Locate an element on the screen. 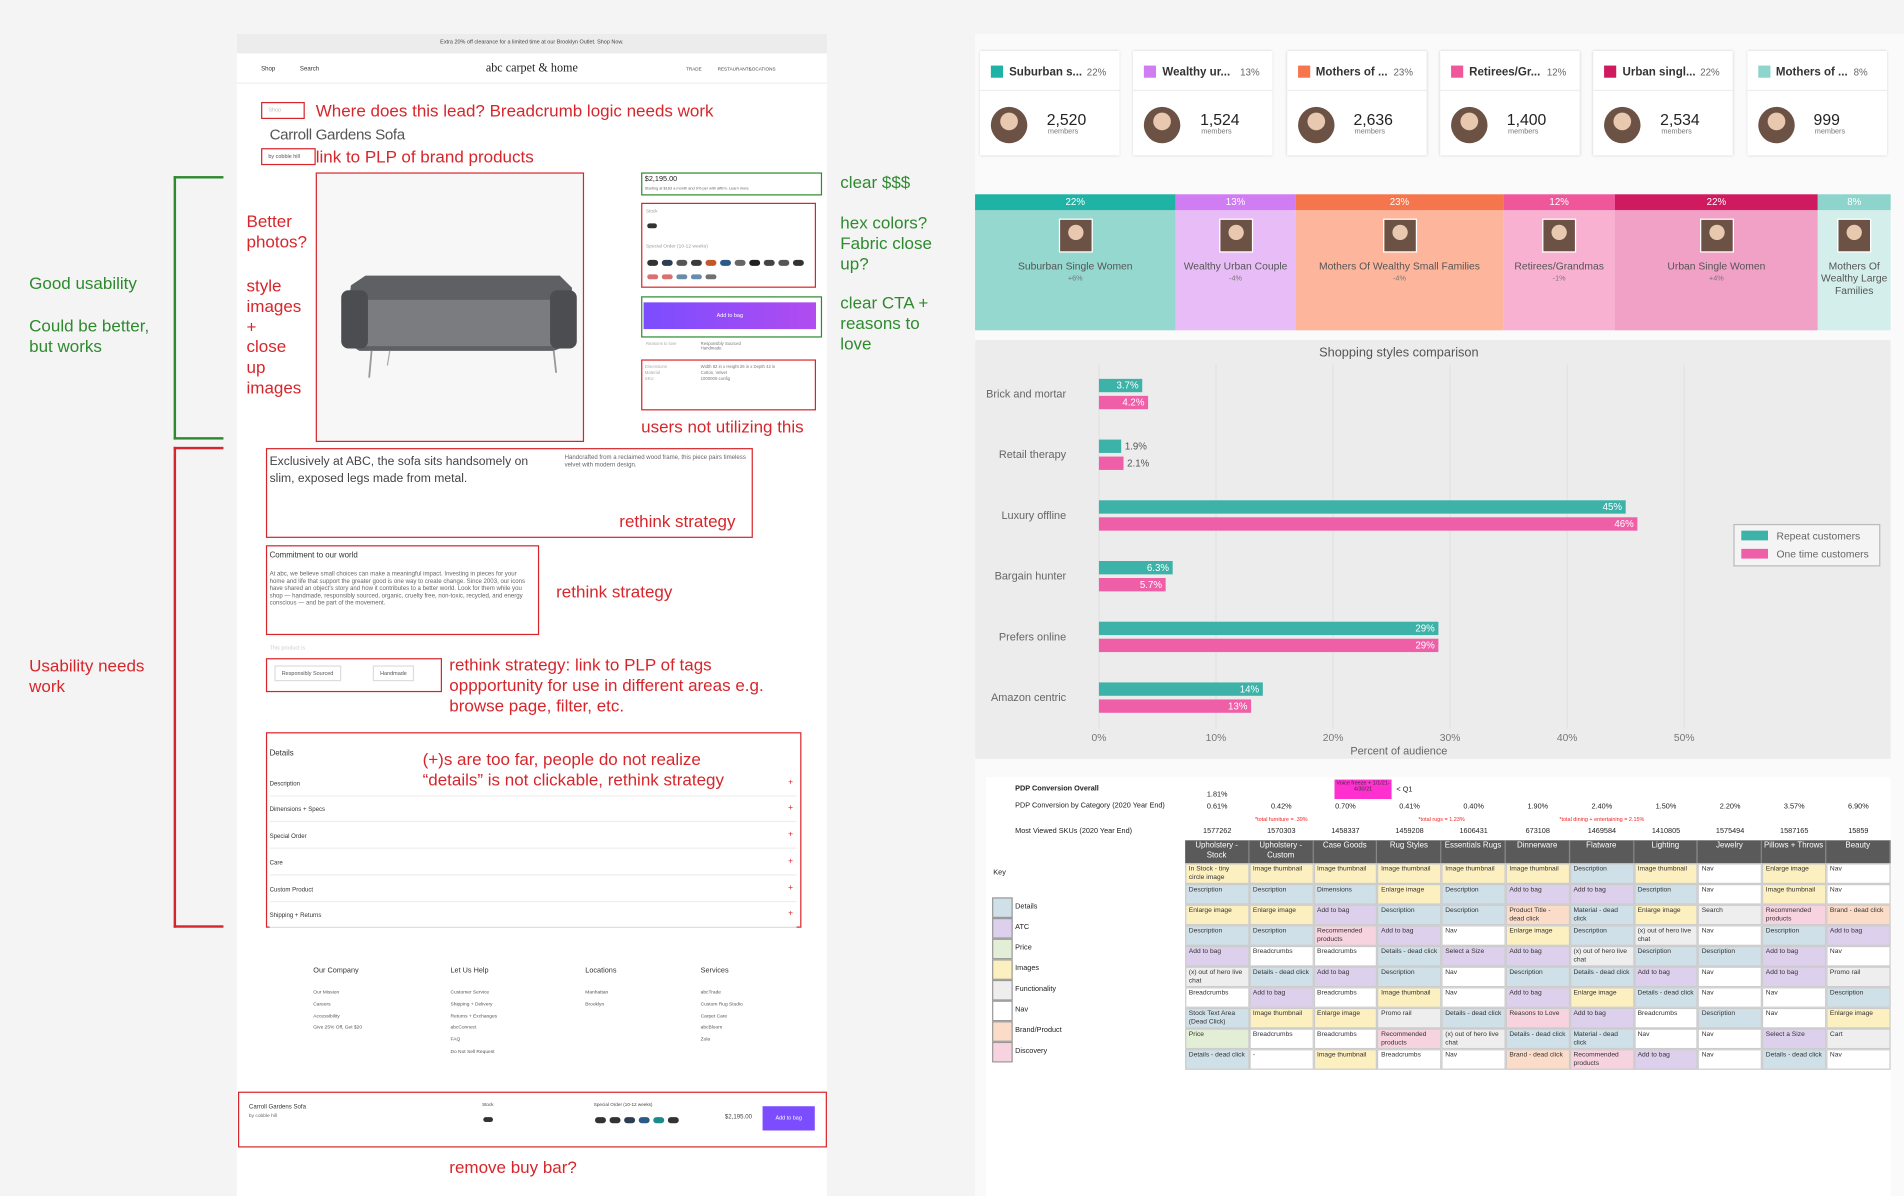 This screenshot has height=1196, width=1904. table-value: < Q1 is located at coordinates (1404, 790).